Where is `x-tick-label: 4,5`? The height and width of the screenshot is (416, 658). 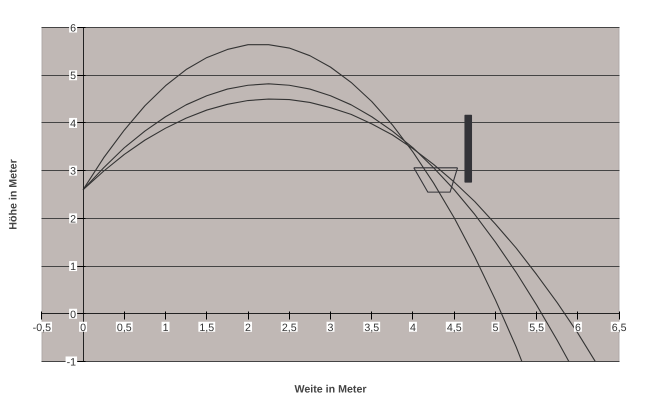
x-tick-label: 4,5 is located at coordinates (454, 328).